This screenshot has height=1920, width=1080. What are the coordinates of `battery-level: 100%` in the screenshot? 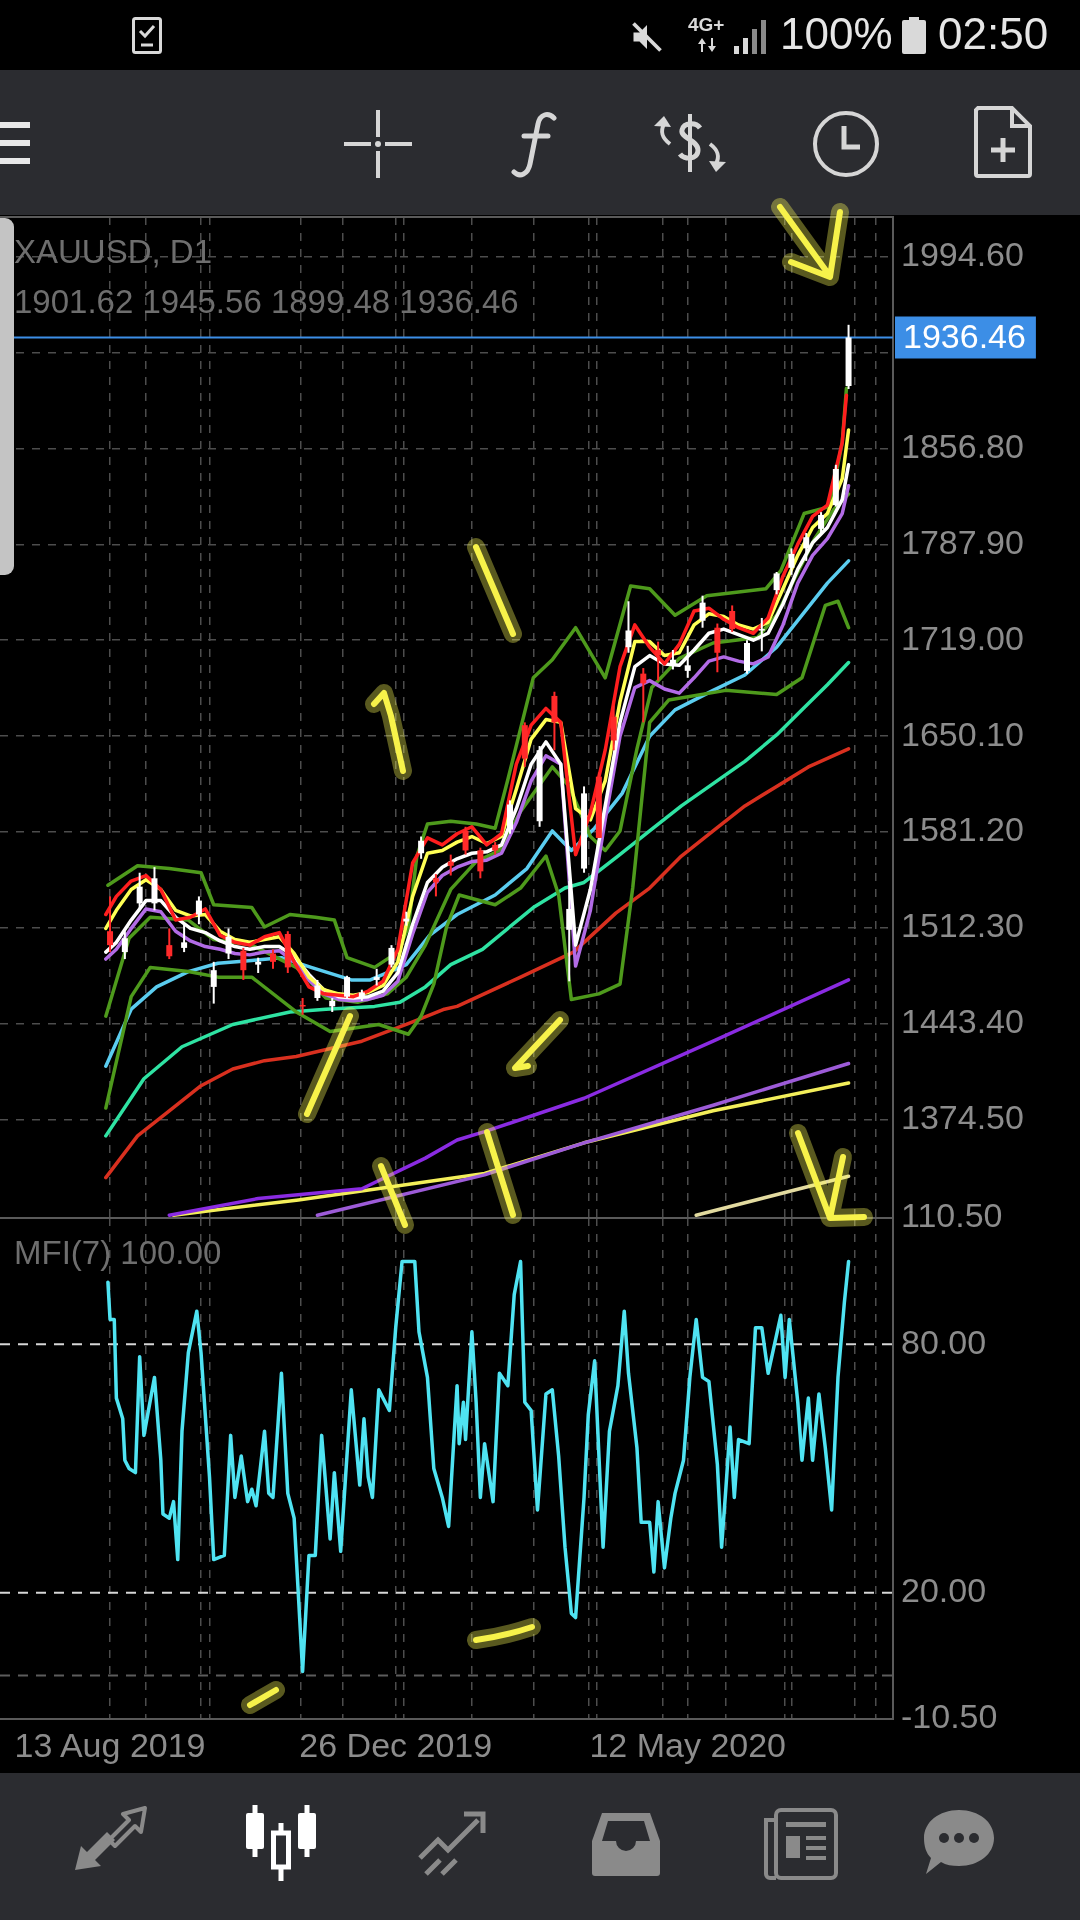 It's located at (836, 34).